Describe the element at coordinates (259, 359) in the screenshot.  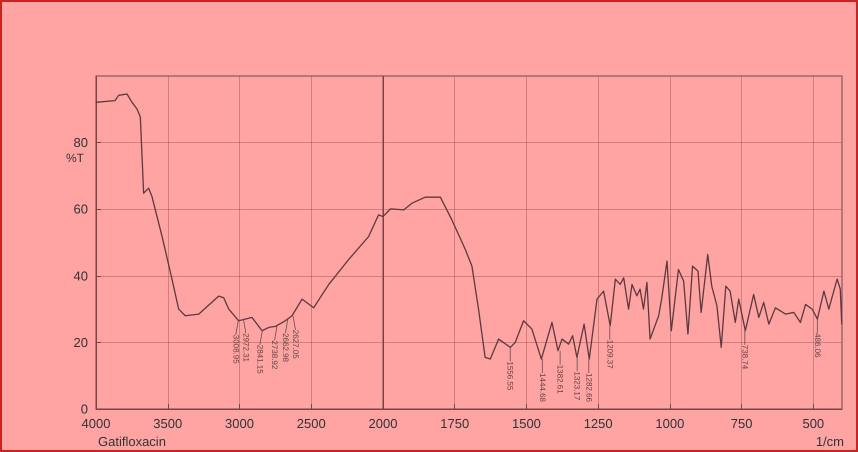
I see `annotation: 2841.15` at that location.